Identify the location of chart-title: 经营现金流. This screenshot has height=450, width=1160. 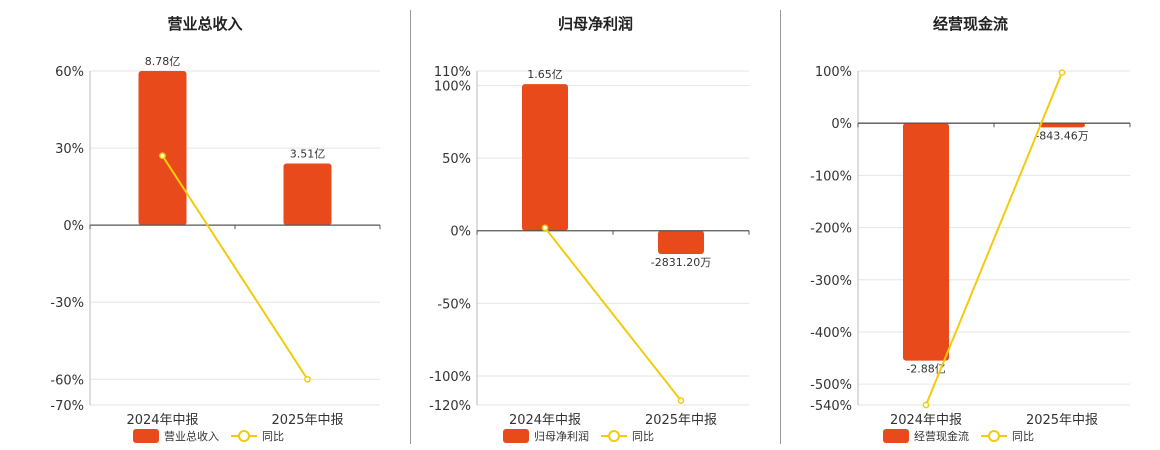
(970, 24).